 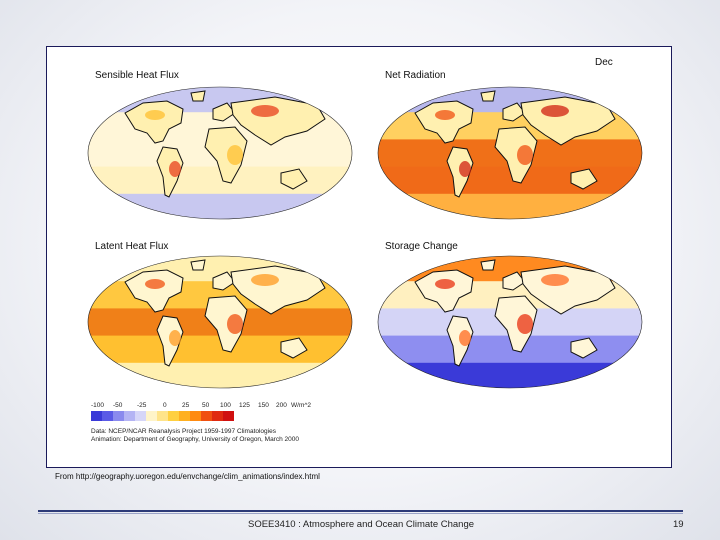 What do you see at coordinates (415, 75) in the screenshot?
I see `map-title-net-radiation: Net Radiation` at bounding box center [415, 75].